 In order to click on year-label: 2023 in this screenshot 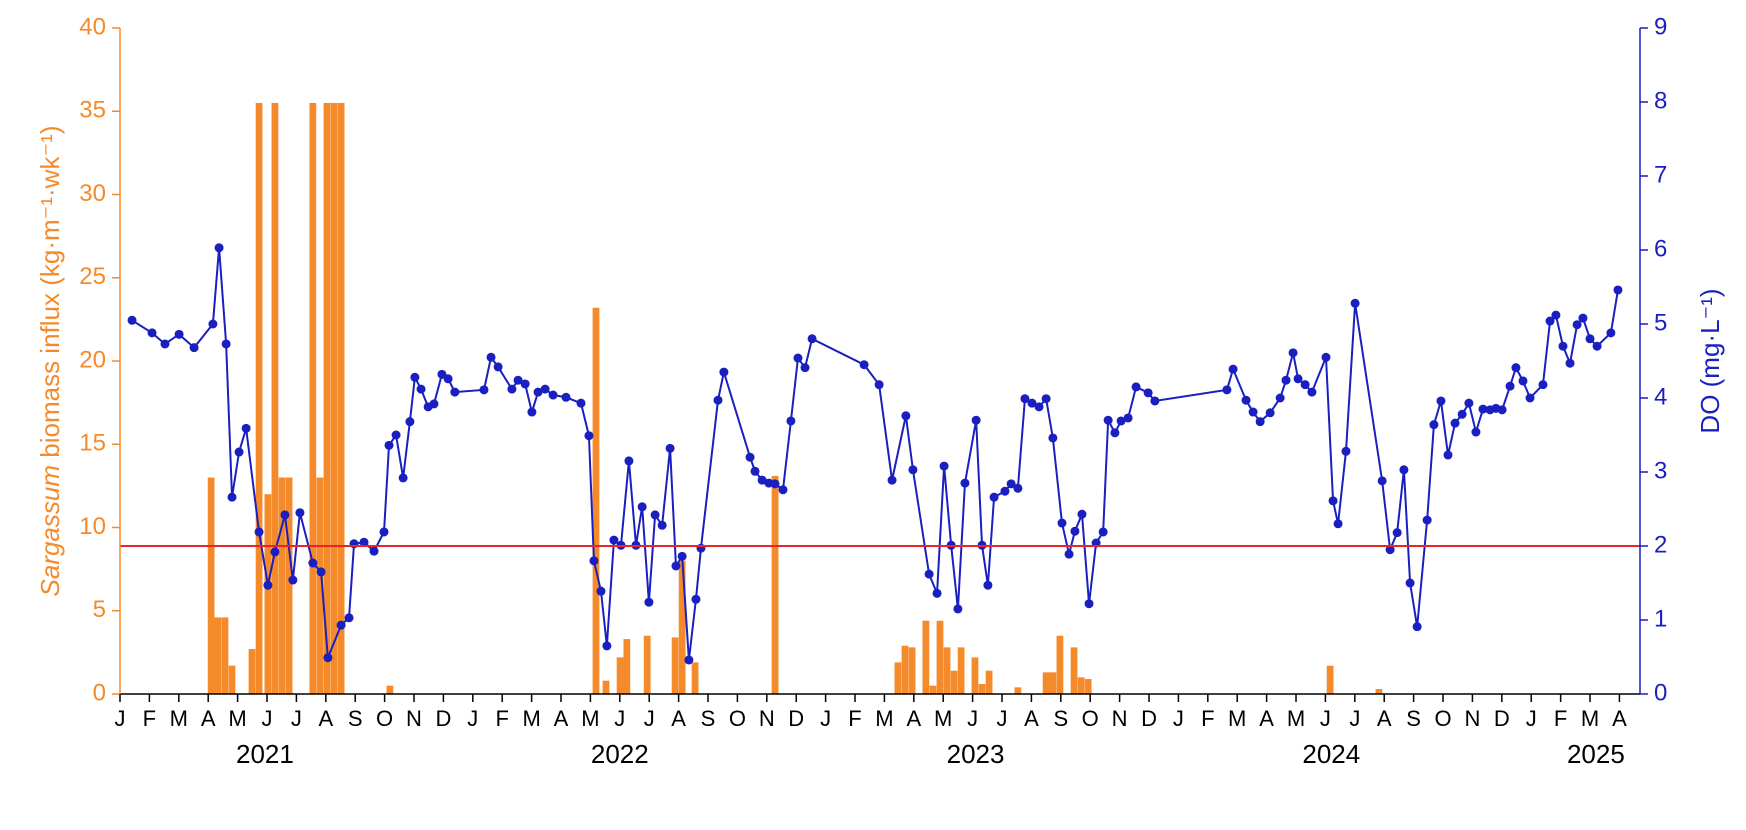, I will do `click(976, 754)`.